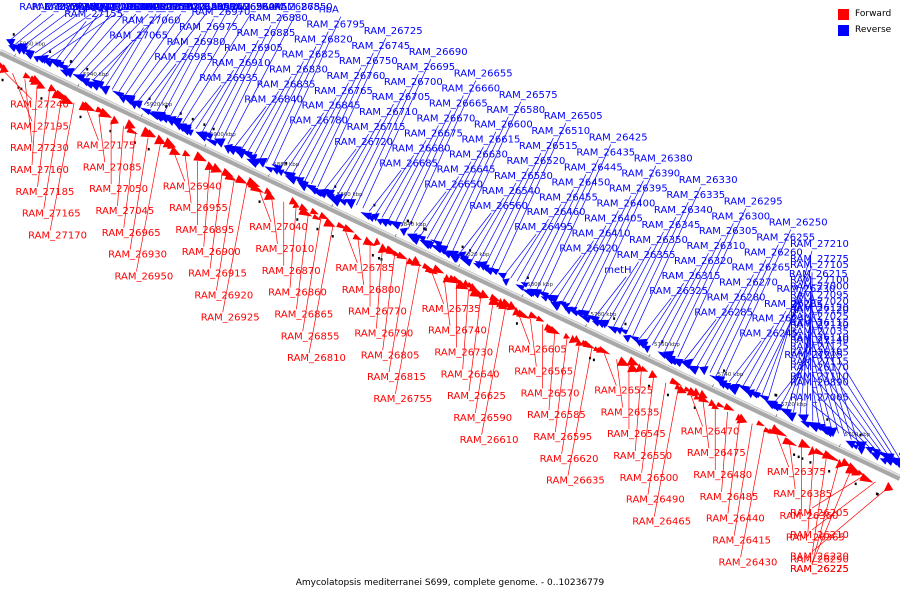  What do you see at coordinates (343, 91) in the screenshot?
I see `reverse-gene-label: RAM_26765` at bounding box center [343, 91].